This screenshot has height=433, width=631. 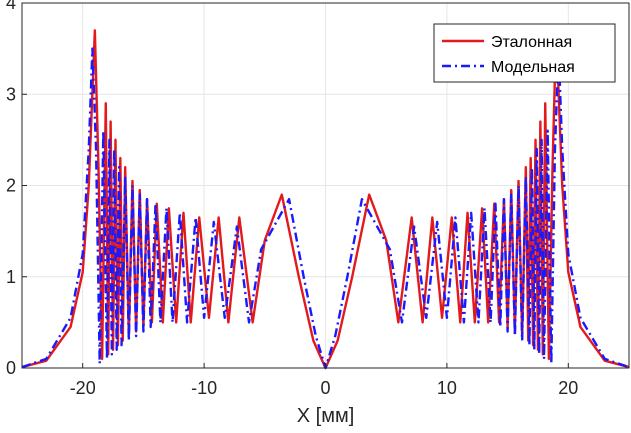 What do you see at coordinates (11, 368) in the screenshot?
I see `y-tick-label: 0` at bounding box center [11, 368].